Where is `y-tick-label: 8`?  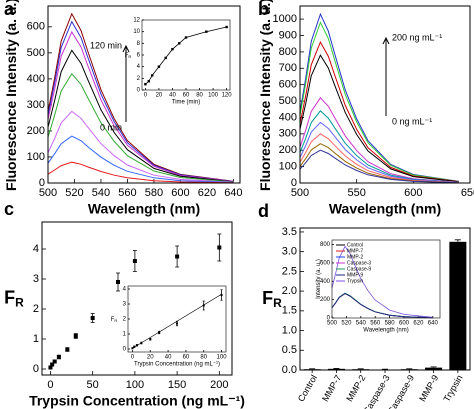
y-tick-label: 8 is located at coordinates (139, 44).